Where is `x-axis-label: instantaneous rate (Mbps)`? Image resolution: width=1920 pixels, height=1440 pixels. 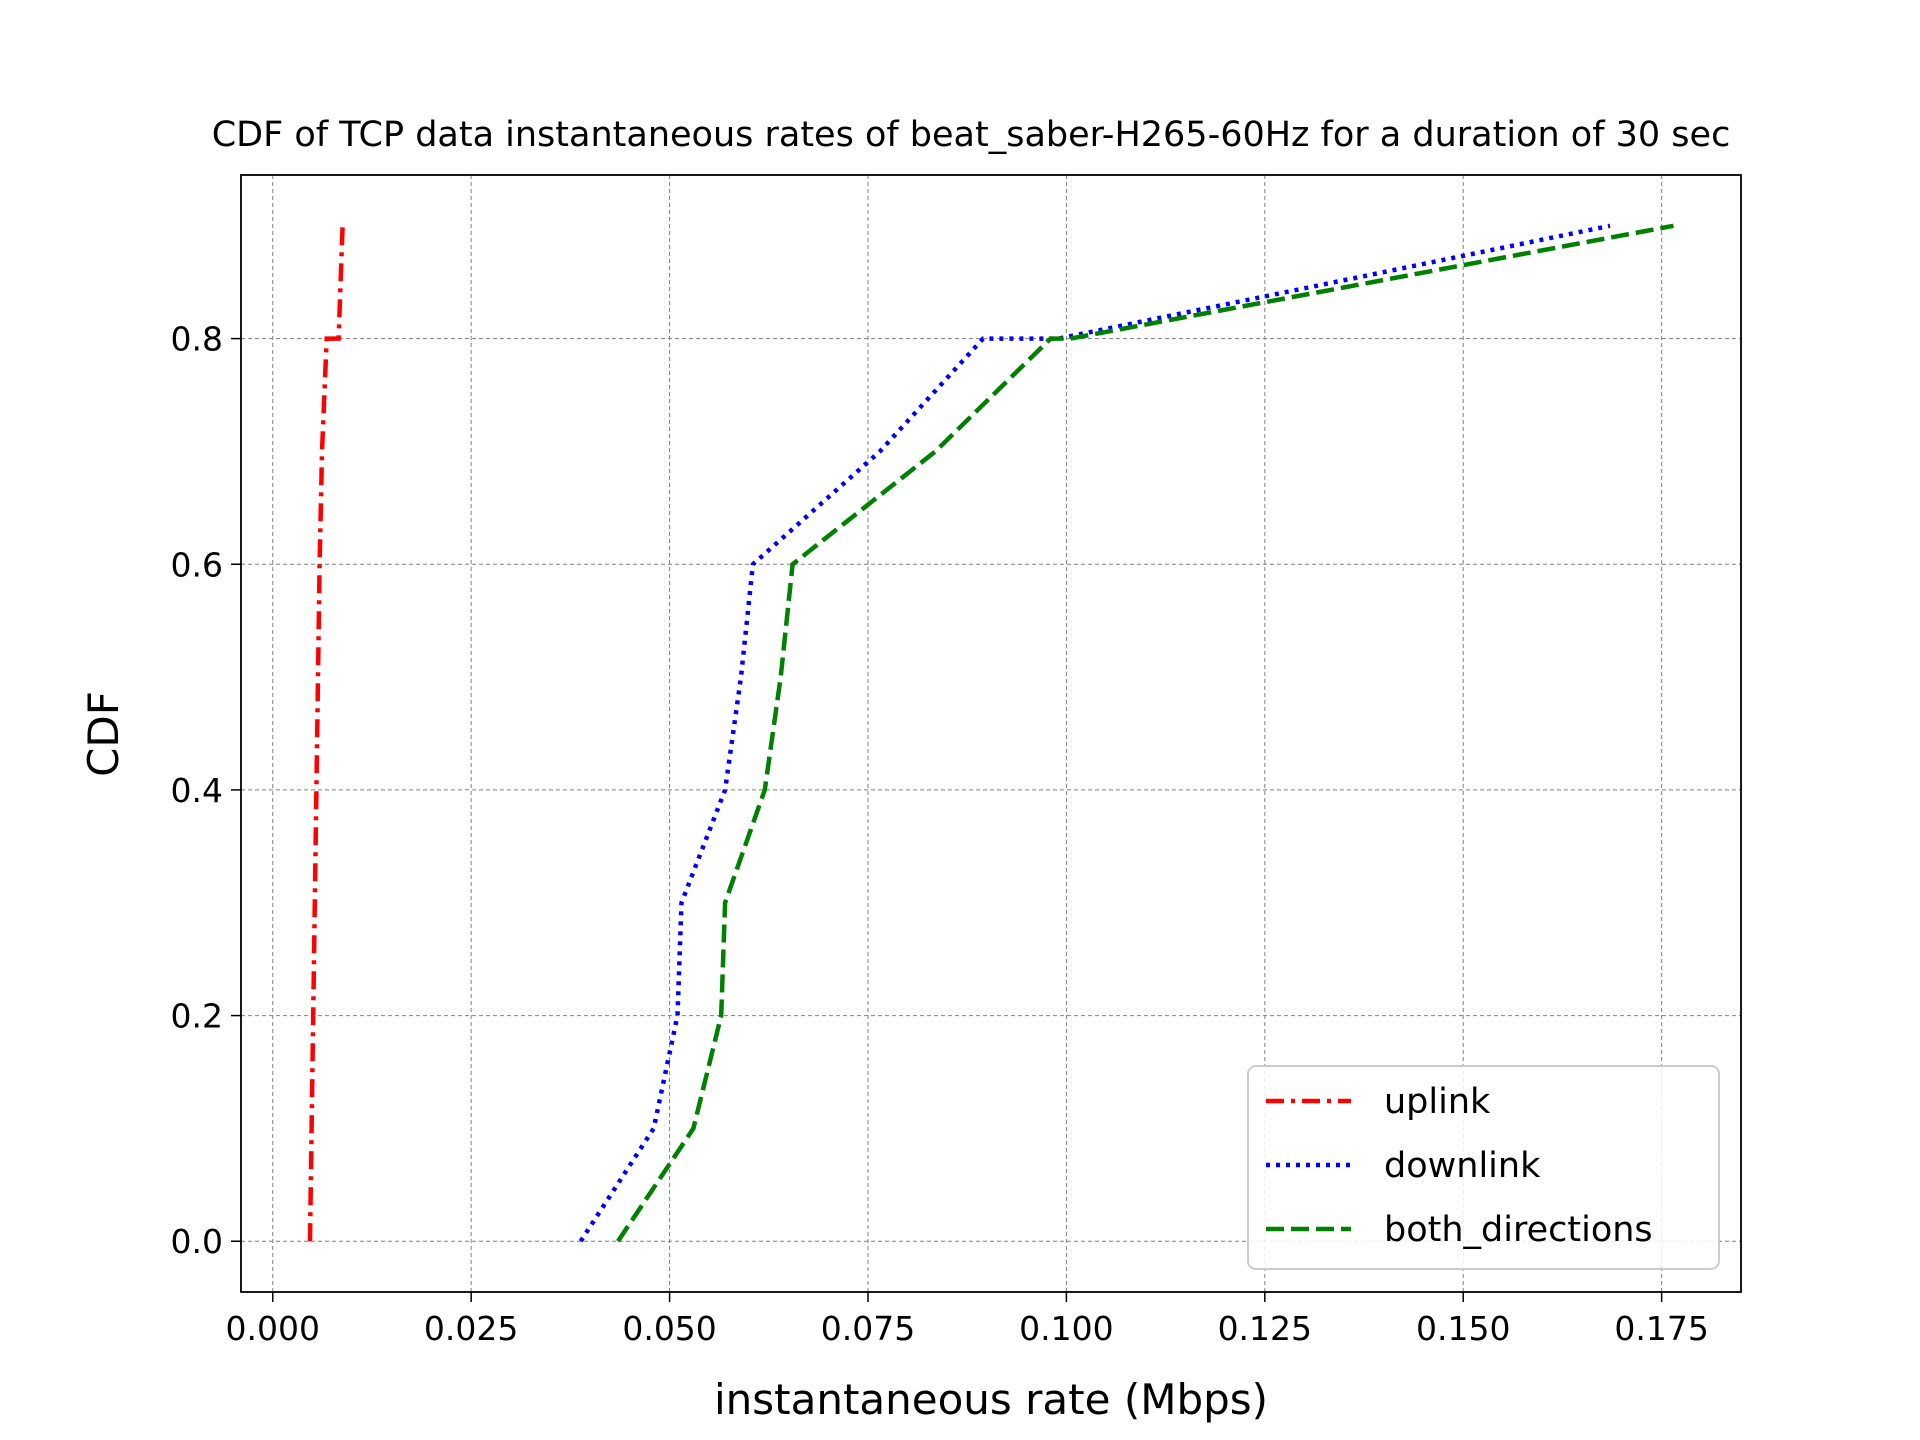 x-axis-label: instantaneous rate (Mbps) is located at coordinates (991, 1399).